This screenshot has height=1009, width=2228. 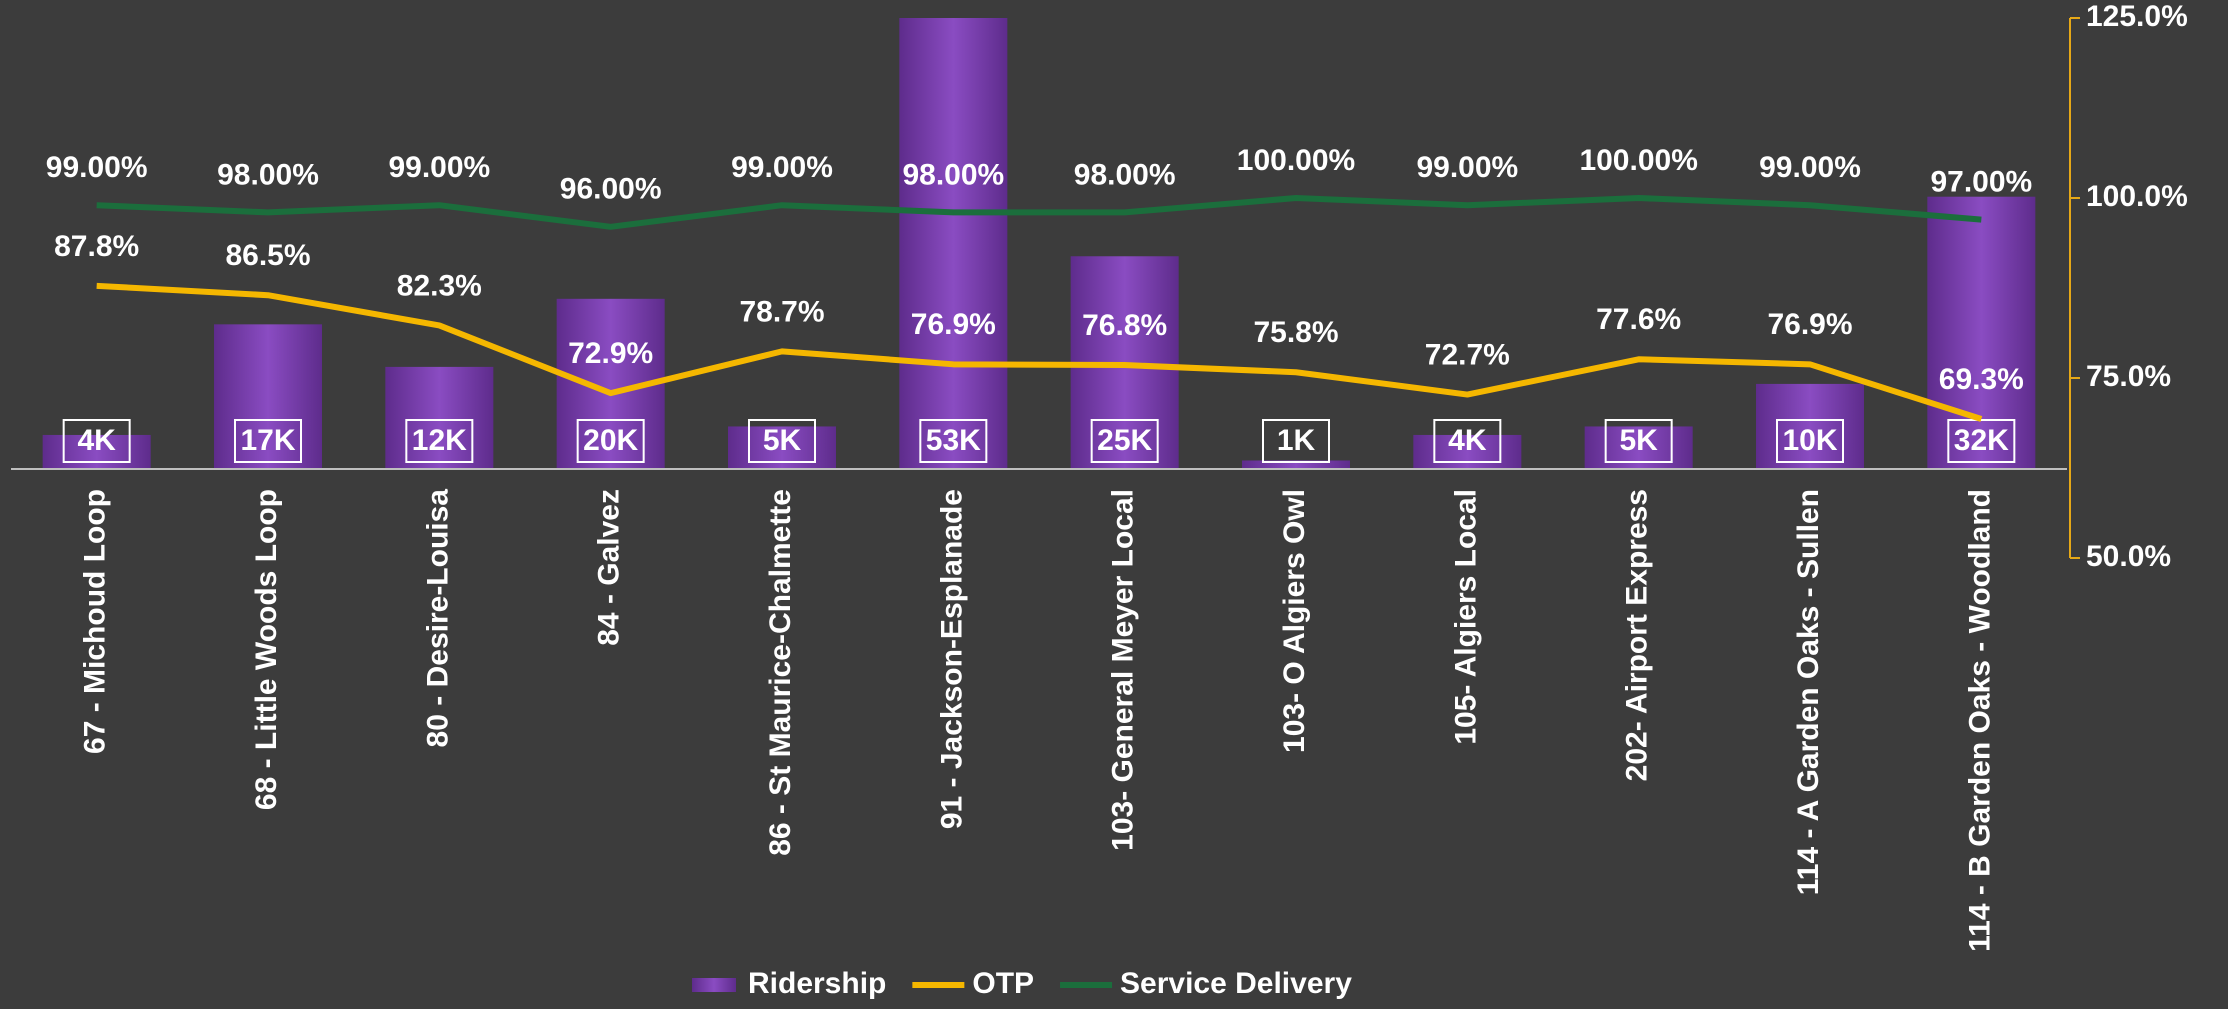 I want to click on data-label: 82.3%, so click(x=439, y=285).